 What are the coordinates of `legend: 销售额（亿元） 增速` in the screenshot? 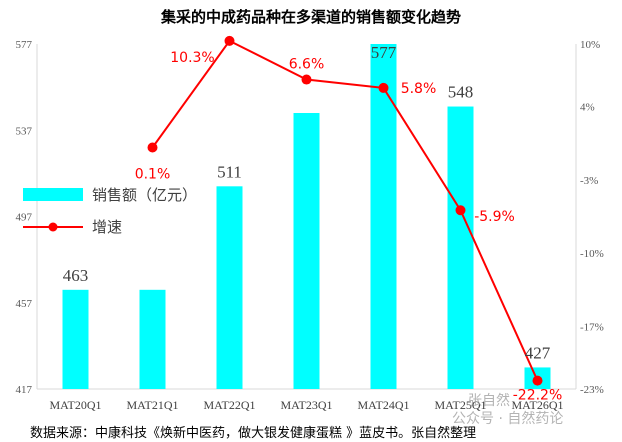 It's located at (110, 211).